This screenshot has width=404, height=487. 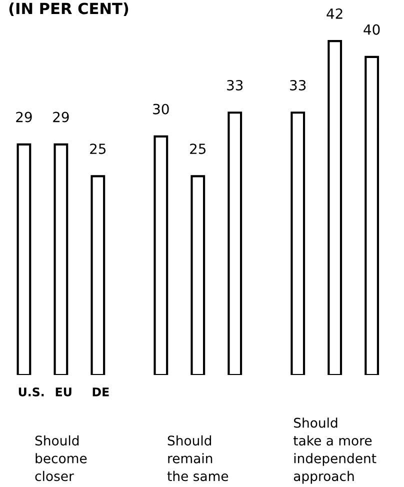 What do you see at coordinates (161, 109) in the screenshot?
I see `data-label: 30` at bounding box center [161, 109].